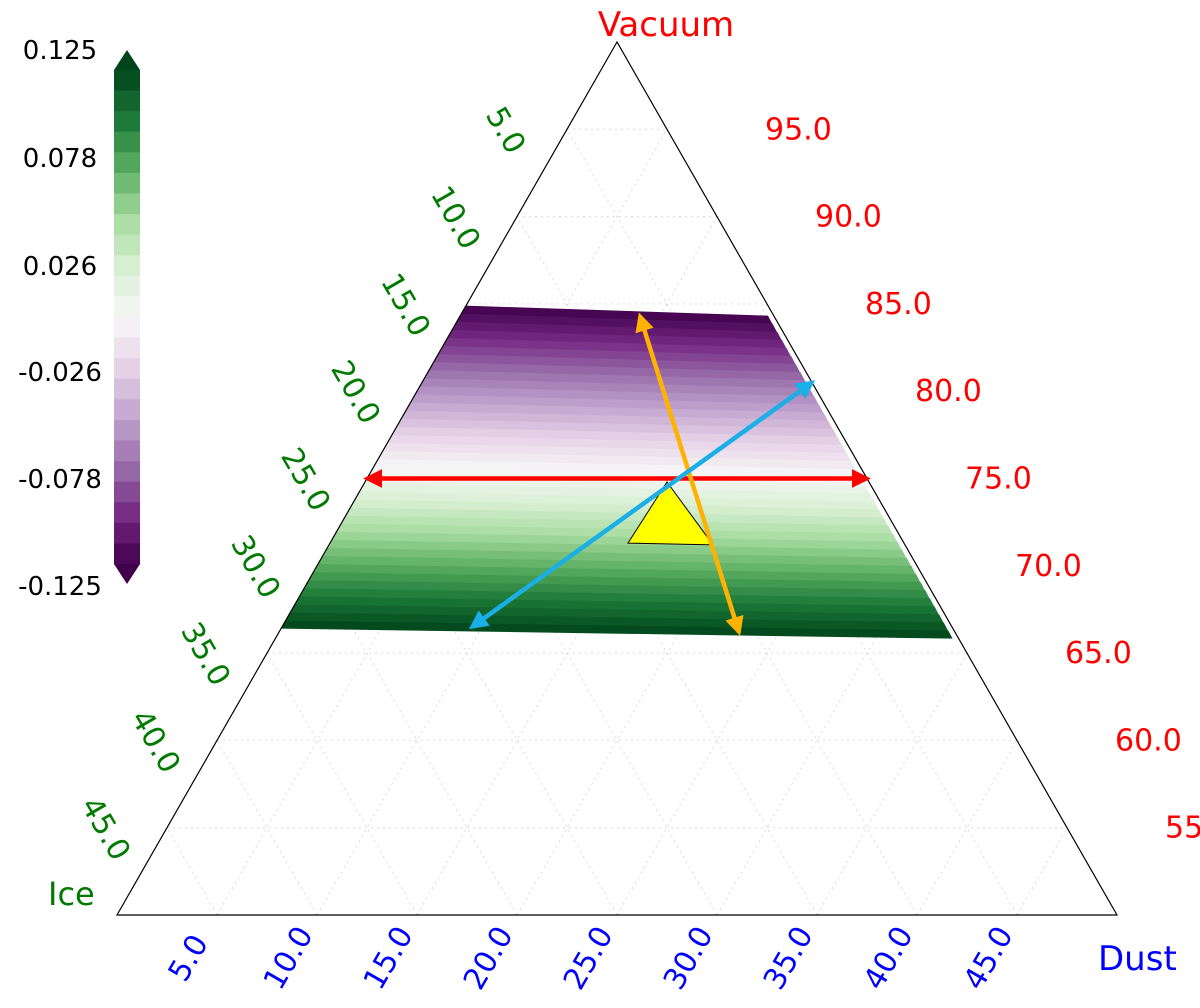 The height and width of the screenshot is (1008, 1200). Describe the element at coordinates (948, 391) in the screenshot. I see `vacuum-tick-label: 80.0` at that location.